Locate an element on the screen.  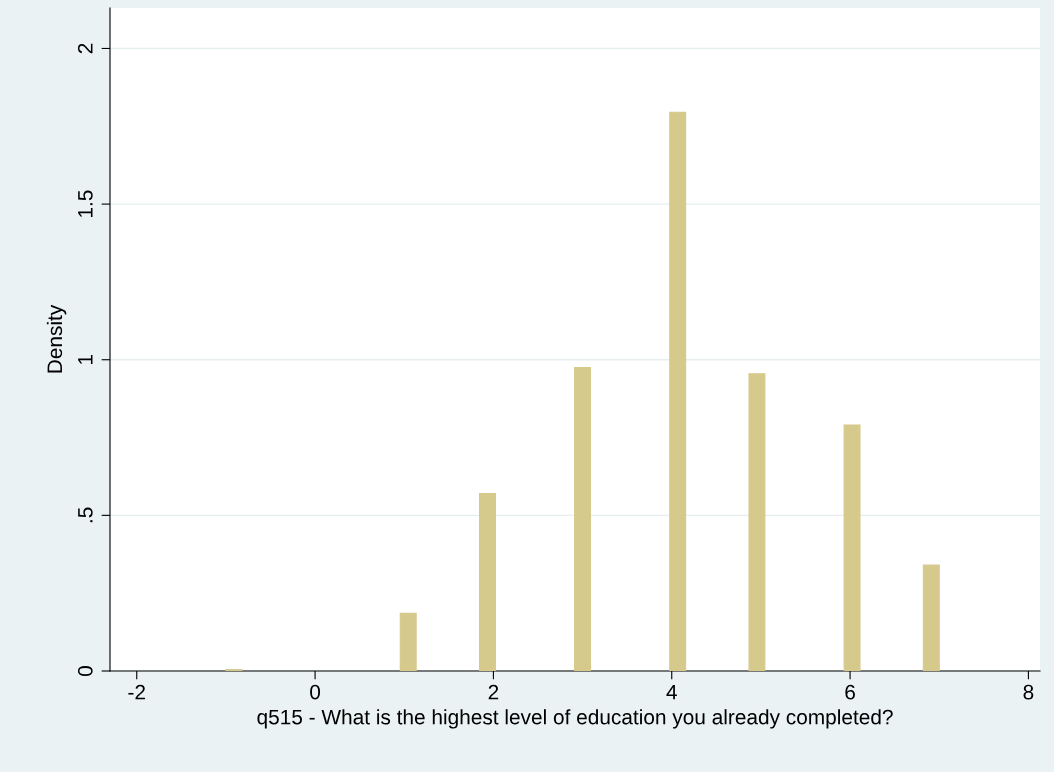
y-tick-label: 1 is located at coordinates (85, 359).